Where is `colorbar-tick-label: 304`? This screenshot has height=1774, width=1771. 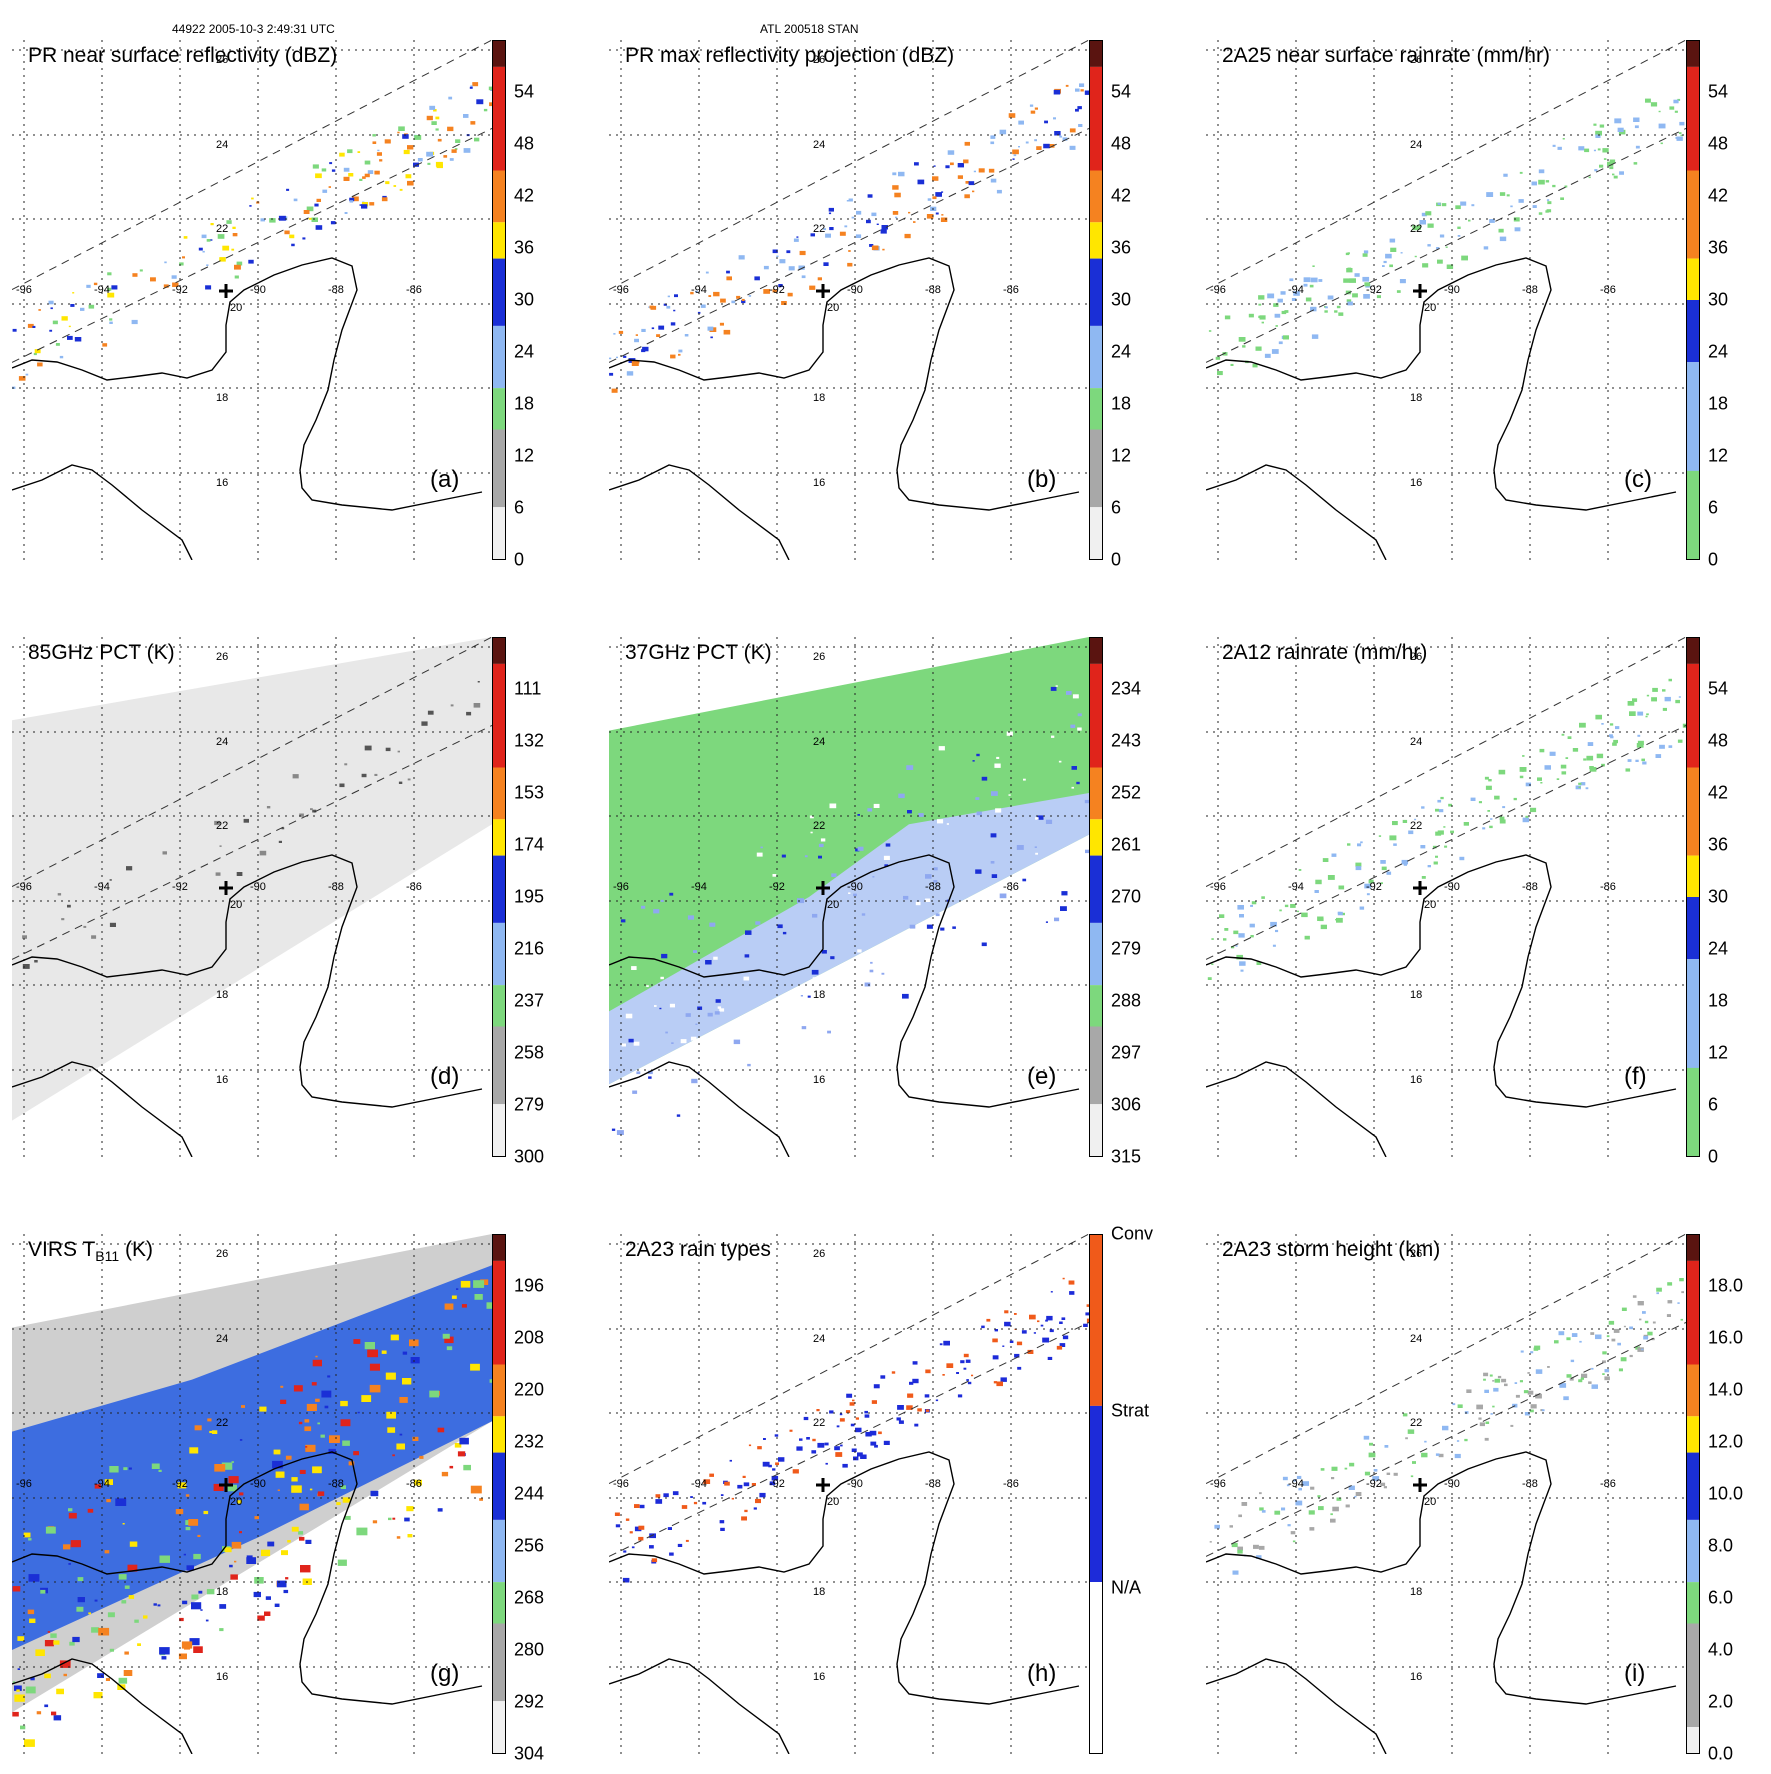 colorbar-tick-label: 304 is located at coordinates (529, 1754).